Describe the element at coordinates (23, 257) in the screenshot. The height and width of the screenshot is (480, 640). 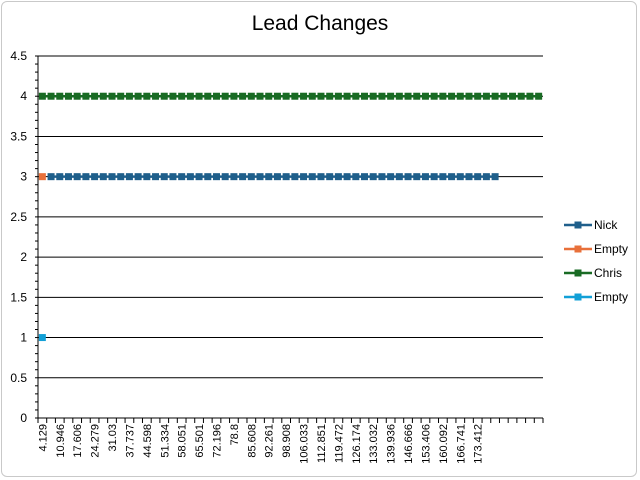
I see `y-tick-label: 2` at that location.